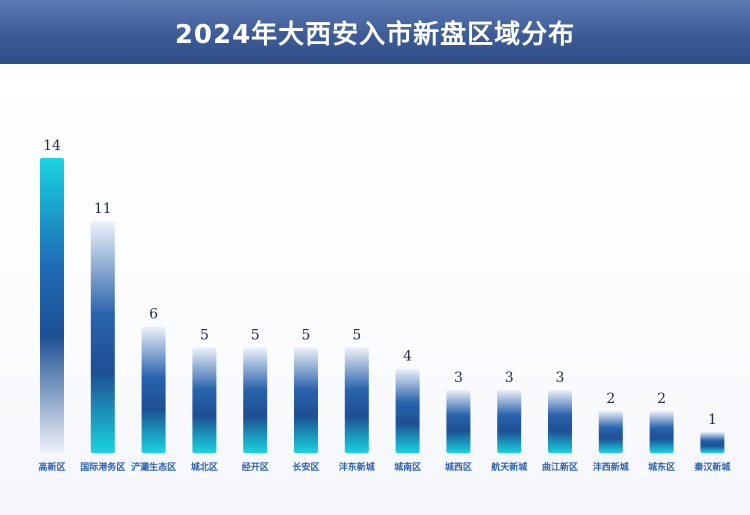 Image resolution: width=750 pixels, height=515 pixels. What do you see at coordinates (204, 336) in the screenshot?
I see `value-label-3: 5` at bounding box center [204, 336].